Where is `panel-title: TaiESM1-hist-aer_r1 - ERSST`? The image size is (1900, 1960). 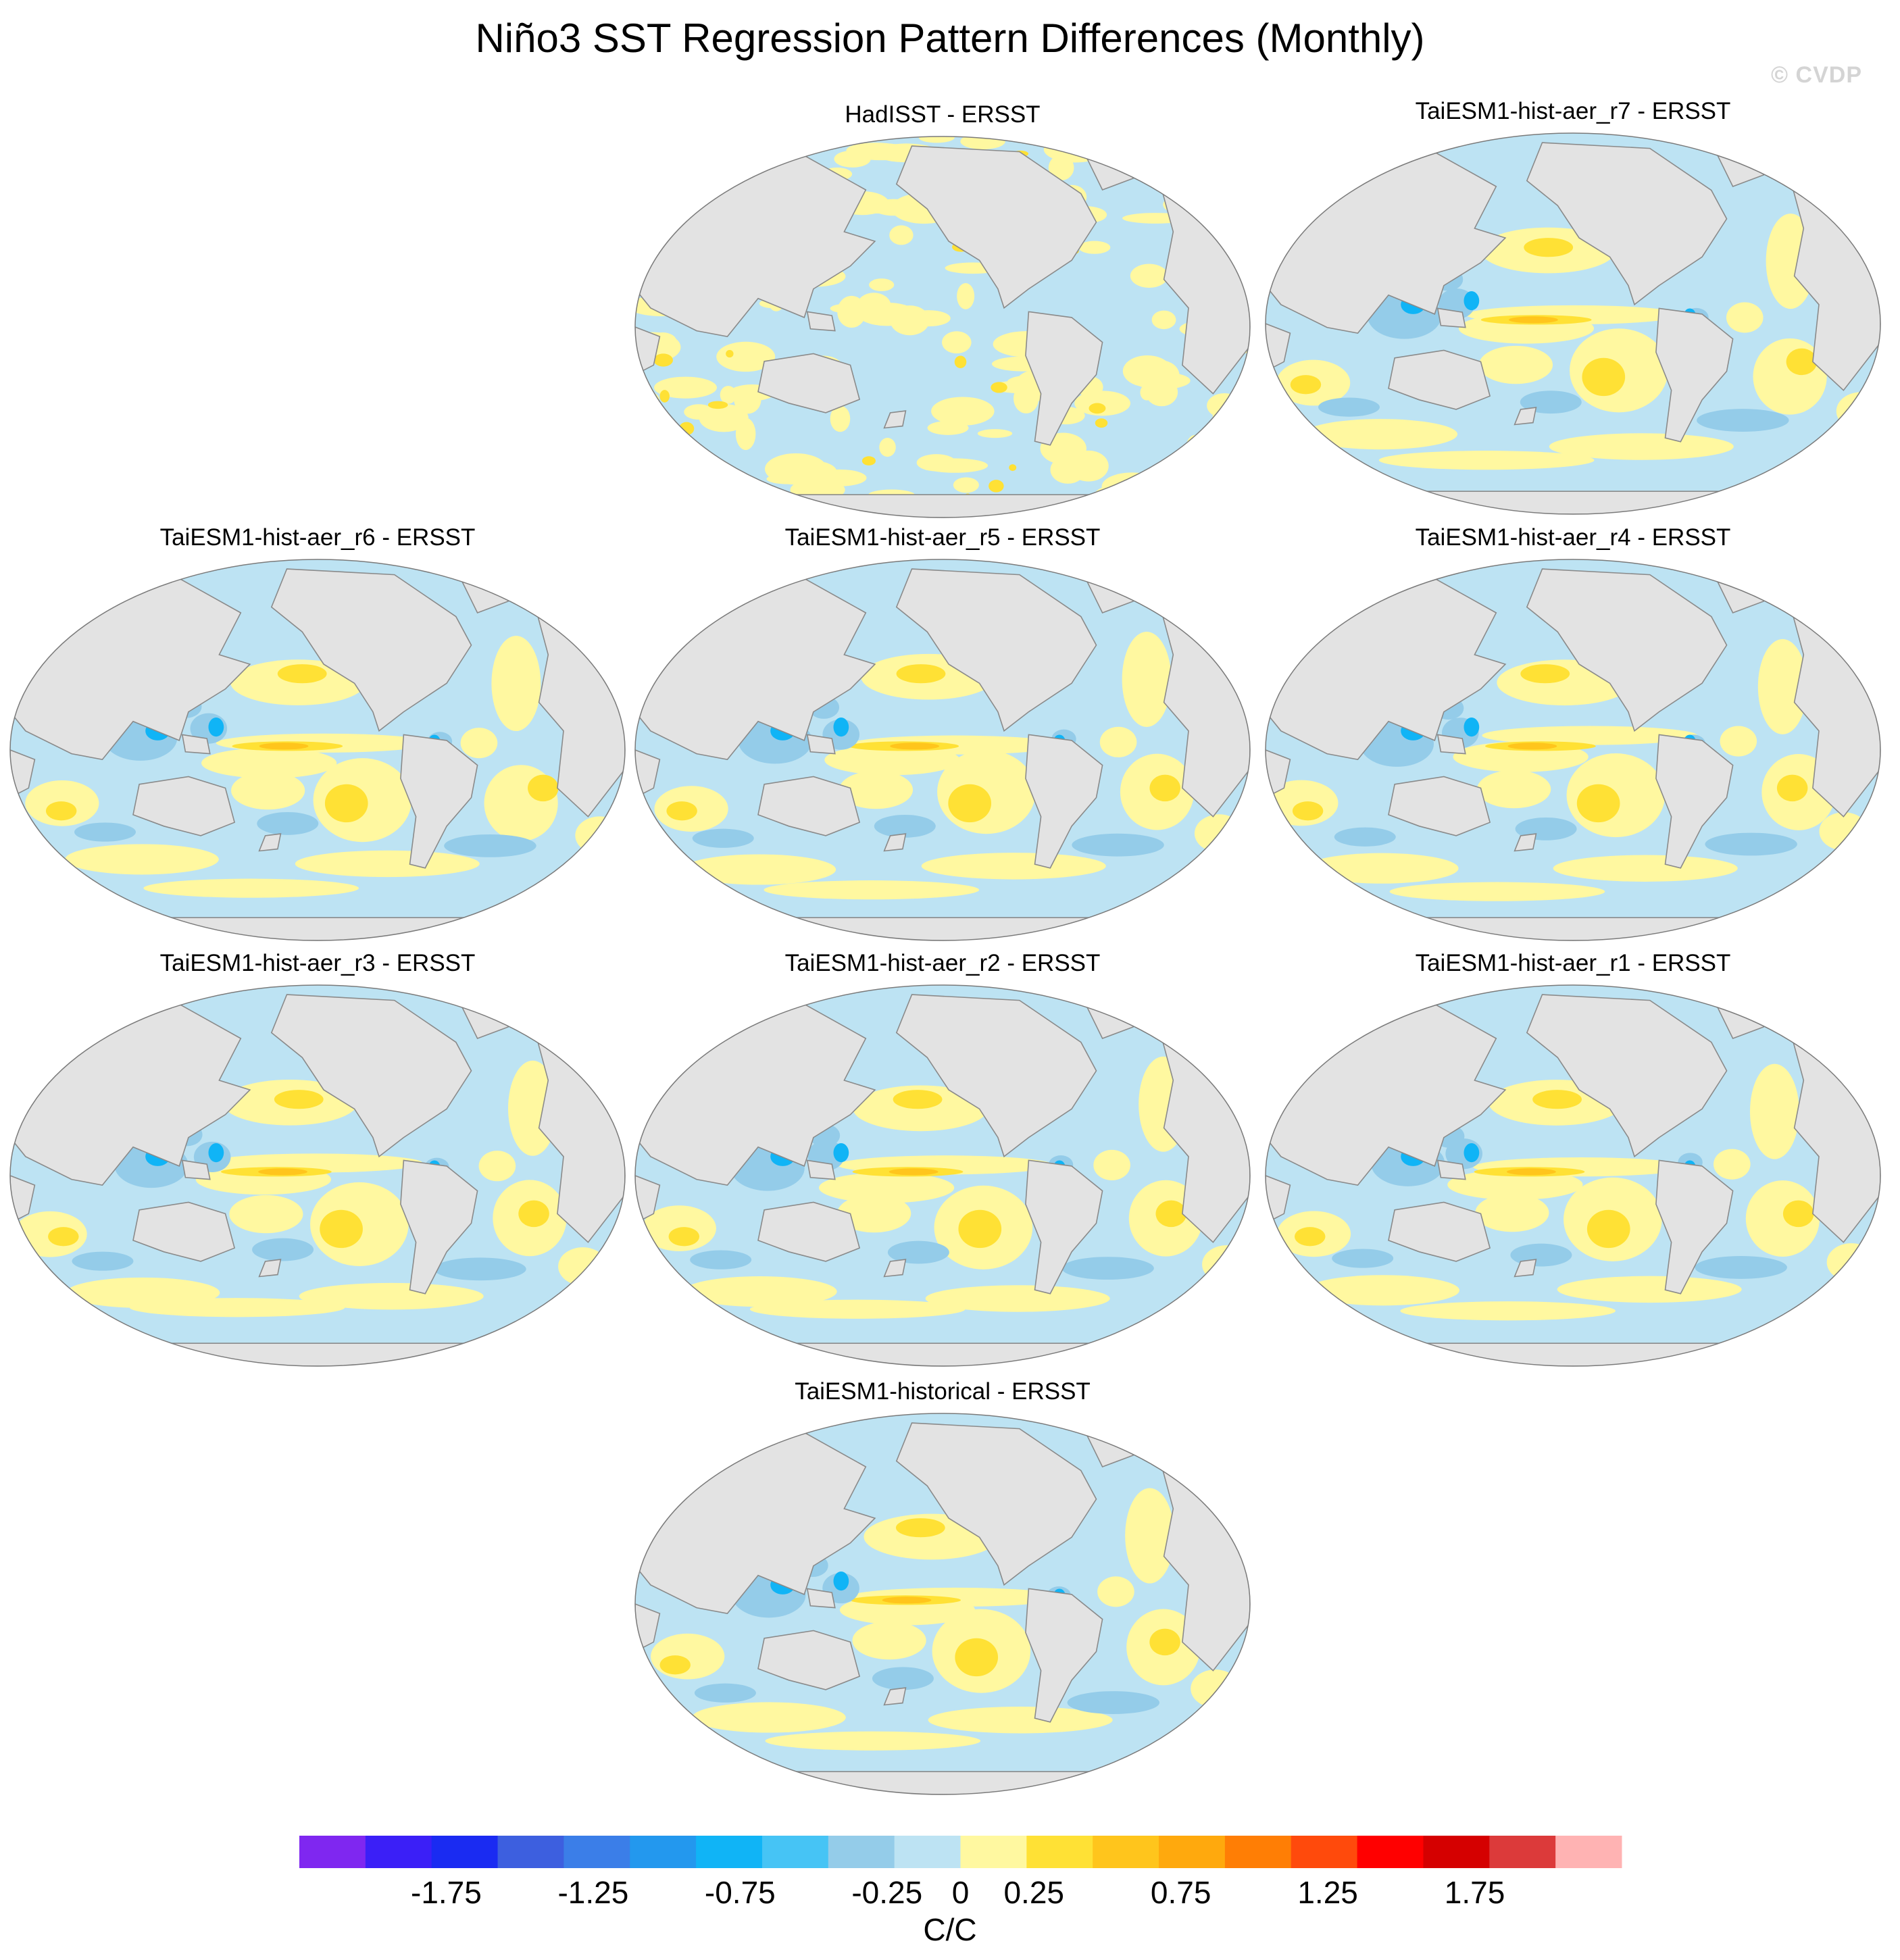
panel-title: TaiESM1-hist-aer_r1 - ERSST is located at coordinates (1573, 963).